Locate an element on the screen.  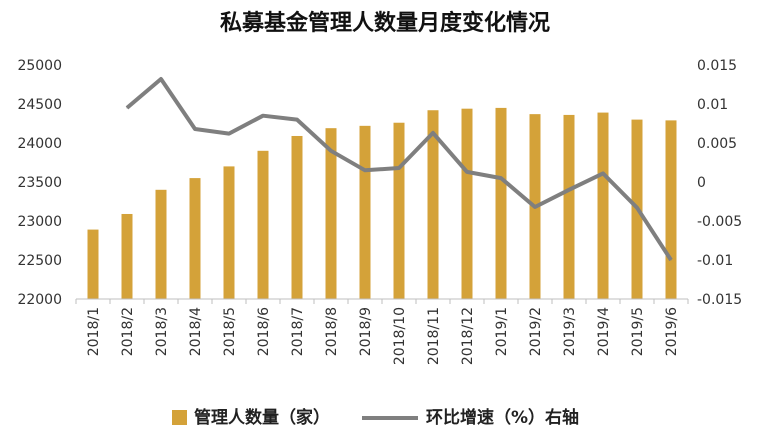
bar-2018/6 is located at coordinates (263, 224).